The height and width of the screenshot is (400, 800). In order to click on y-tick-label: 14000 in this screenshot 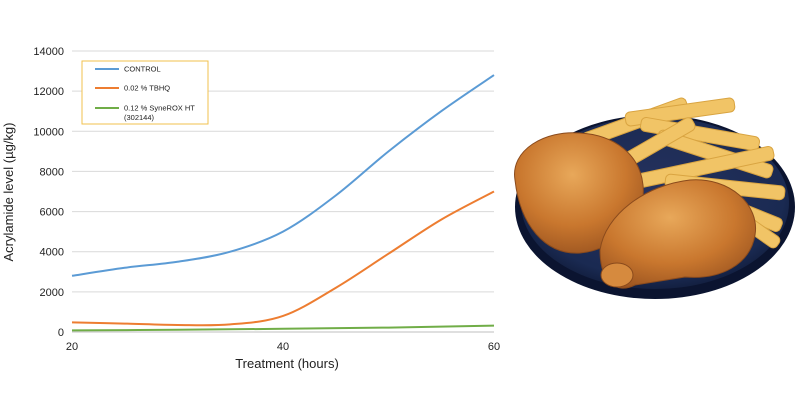, I will do `click(48, 52)`.